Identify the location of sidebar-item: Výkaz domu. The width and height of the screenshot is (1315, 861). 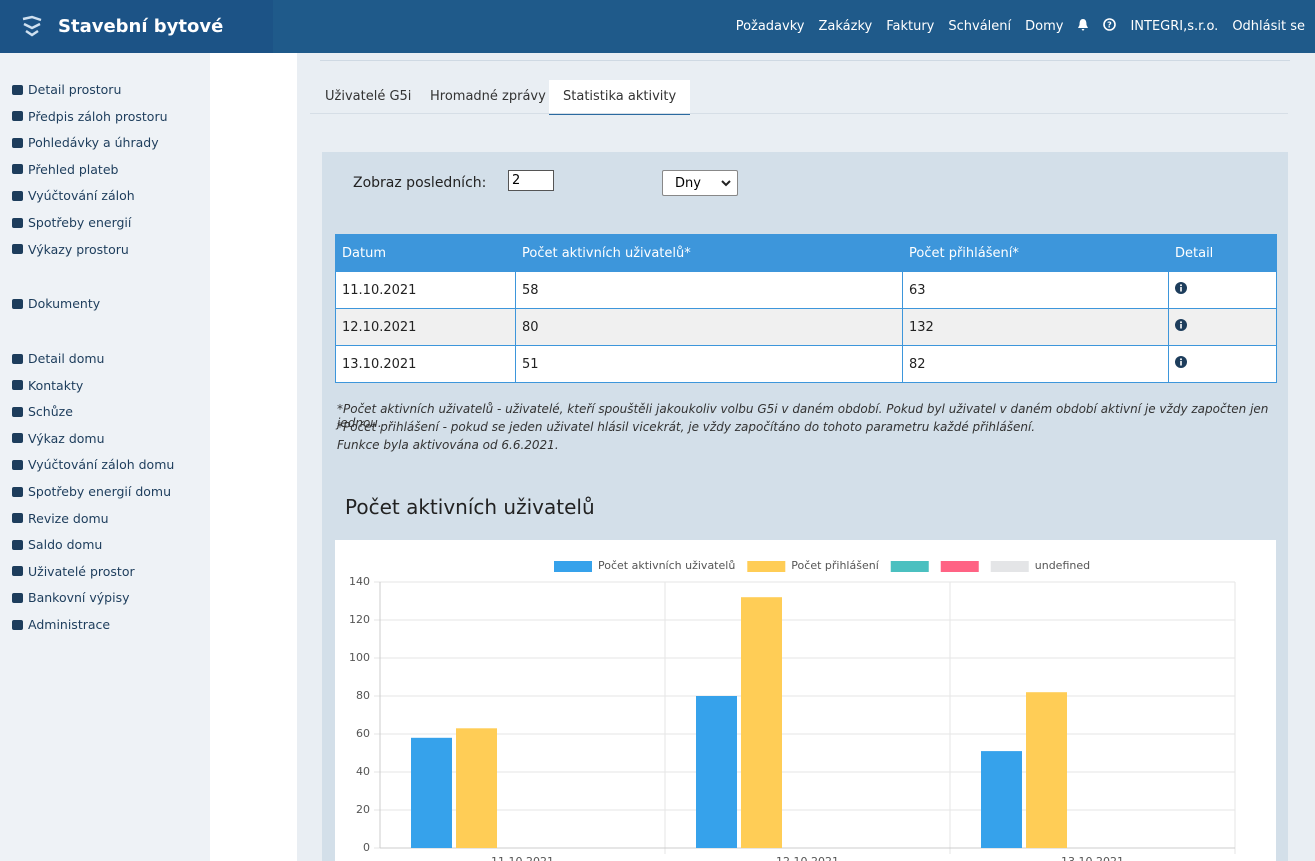
(58, 438).